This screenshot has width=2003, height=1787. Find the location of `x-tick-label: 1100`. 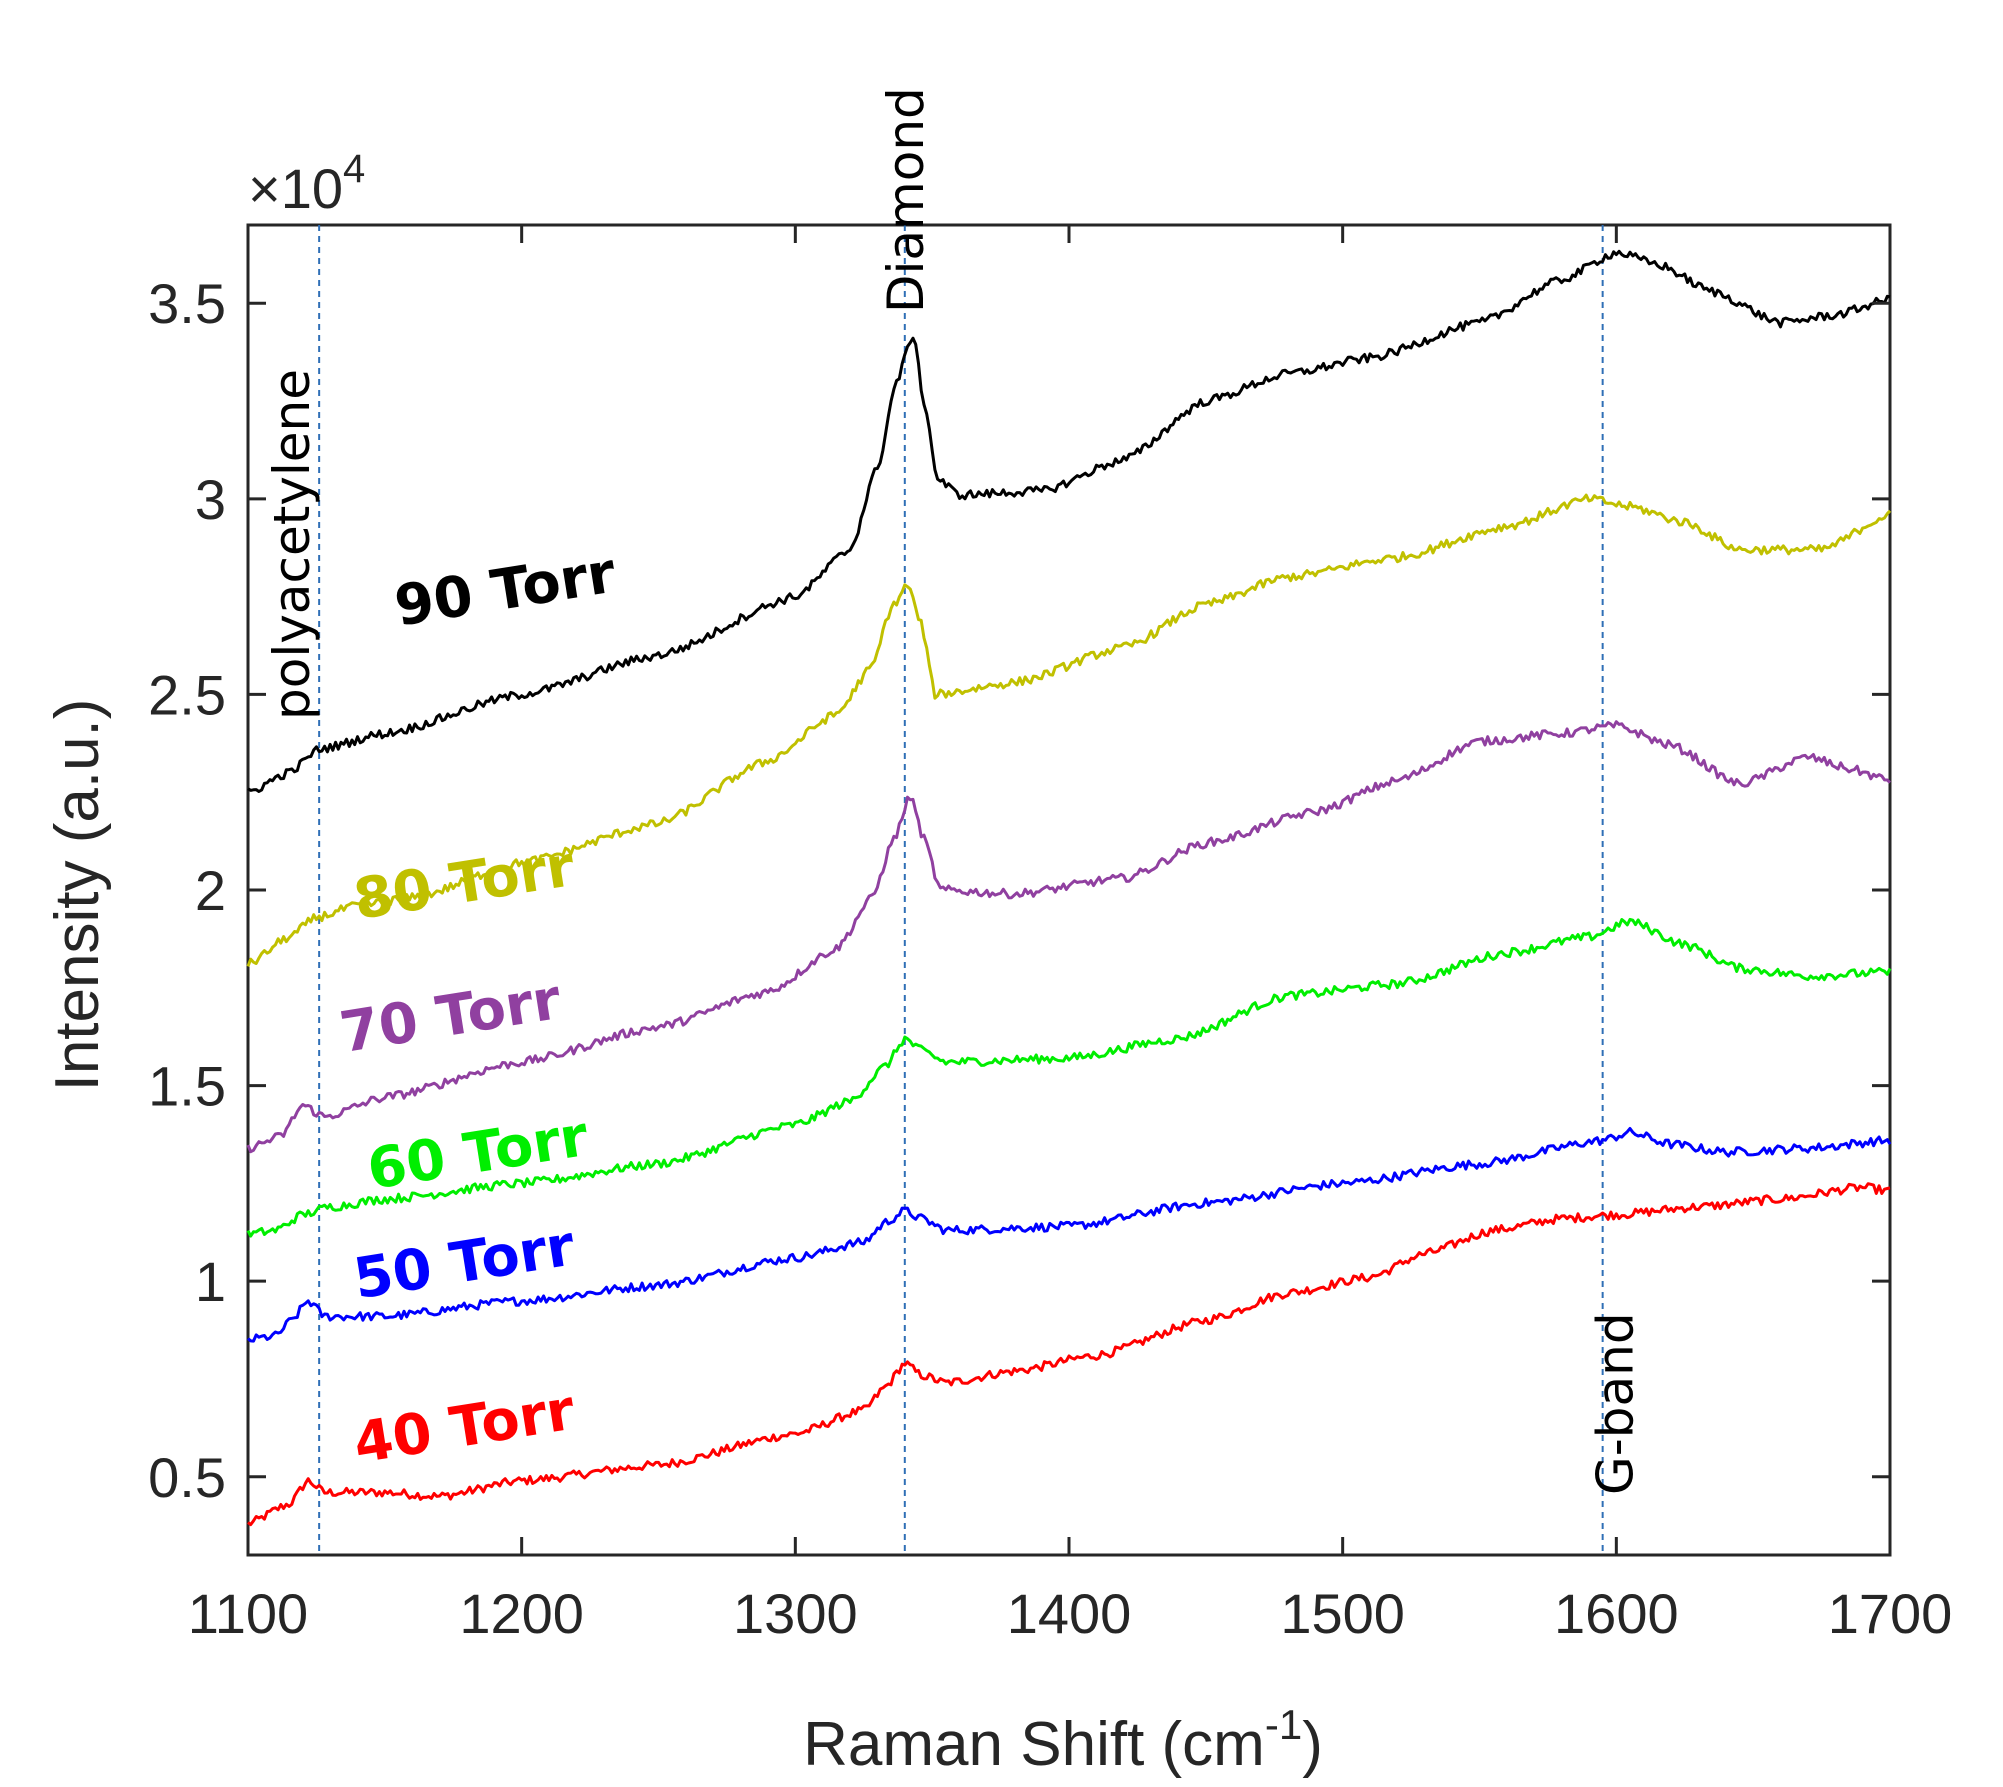

x-tick-label: 1100 is located at coordinates (248, 1613).